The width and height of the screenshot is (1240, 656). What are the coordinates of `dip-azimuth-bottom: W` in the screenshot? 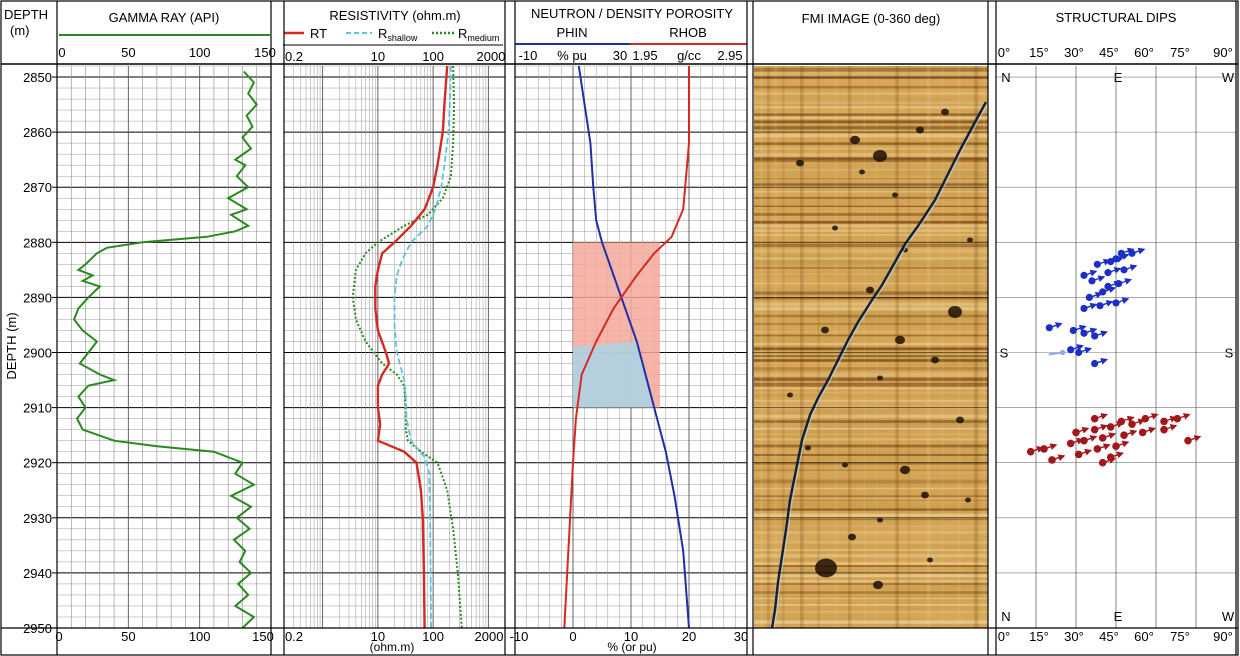 It's located at (1228, 616).